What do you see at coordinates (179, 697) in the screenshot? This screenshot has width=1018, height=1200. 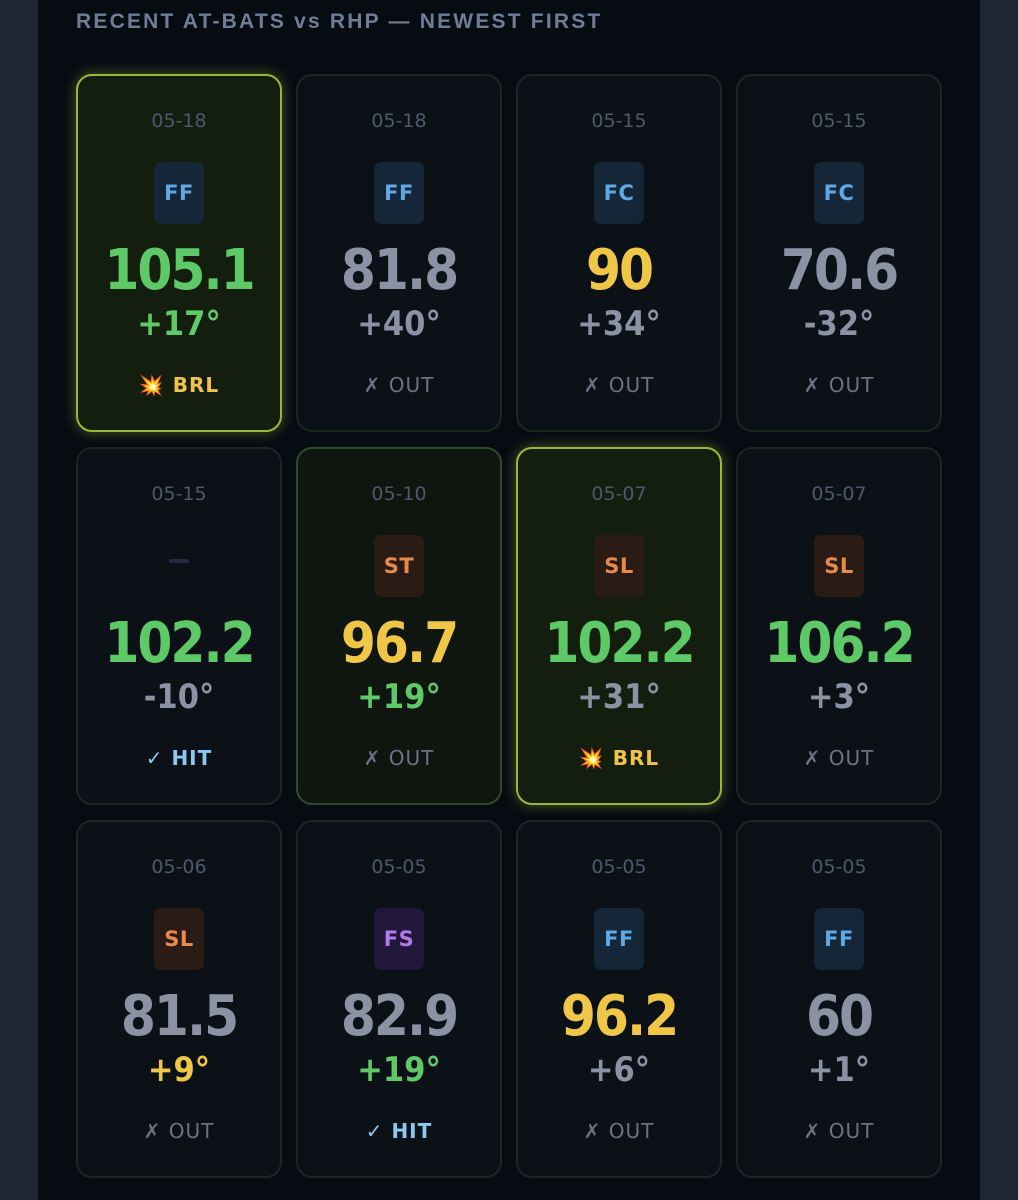 I see `launch-angle: -10°` at bounding box center [179, 697].